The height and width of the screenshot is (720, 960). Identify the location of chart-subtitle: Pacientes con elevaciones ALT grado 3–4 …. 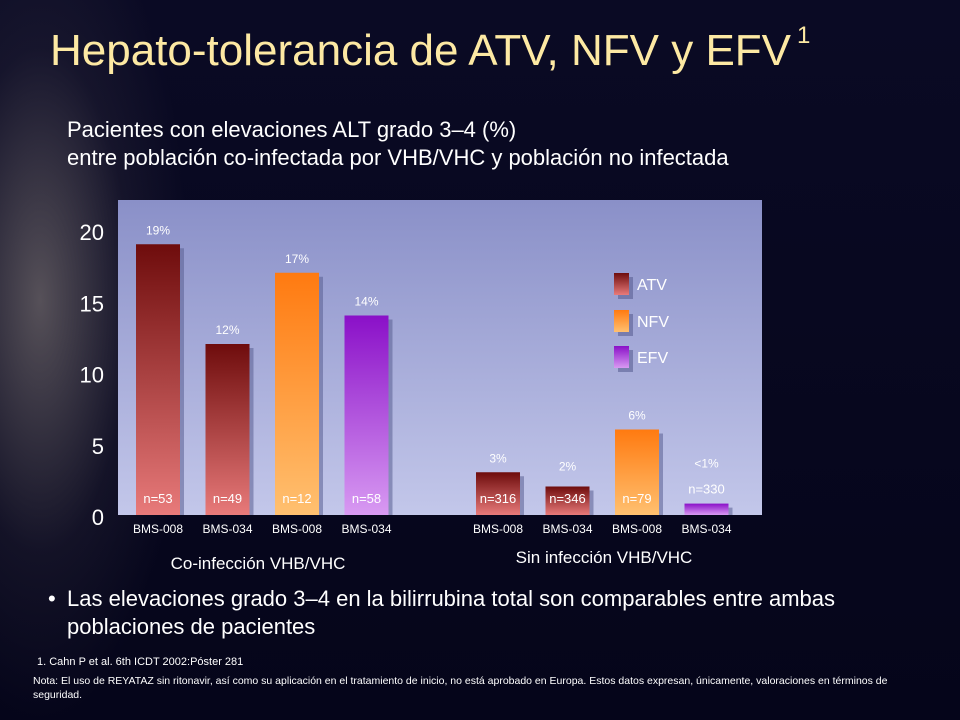
(507, 144).